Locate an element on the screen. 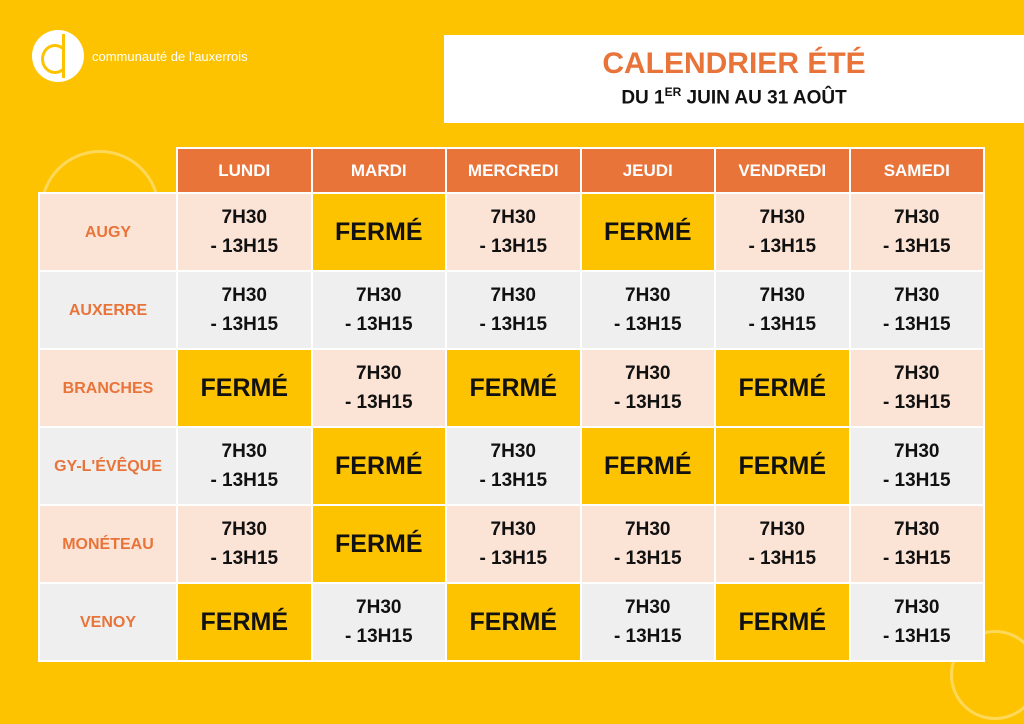 The height and width of the screenshot is (724, 1024). flower-decoration-icon is located at coordinates (987, 675).